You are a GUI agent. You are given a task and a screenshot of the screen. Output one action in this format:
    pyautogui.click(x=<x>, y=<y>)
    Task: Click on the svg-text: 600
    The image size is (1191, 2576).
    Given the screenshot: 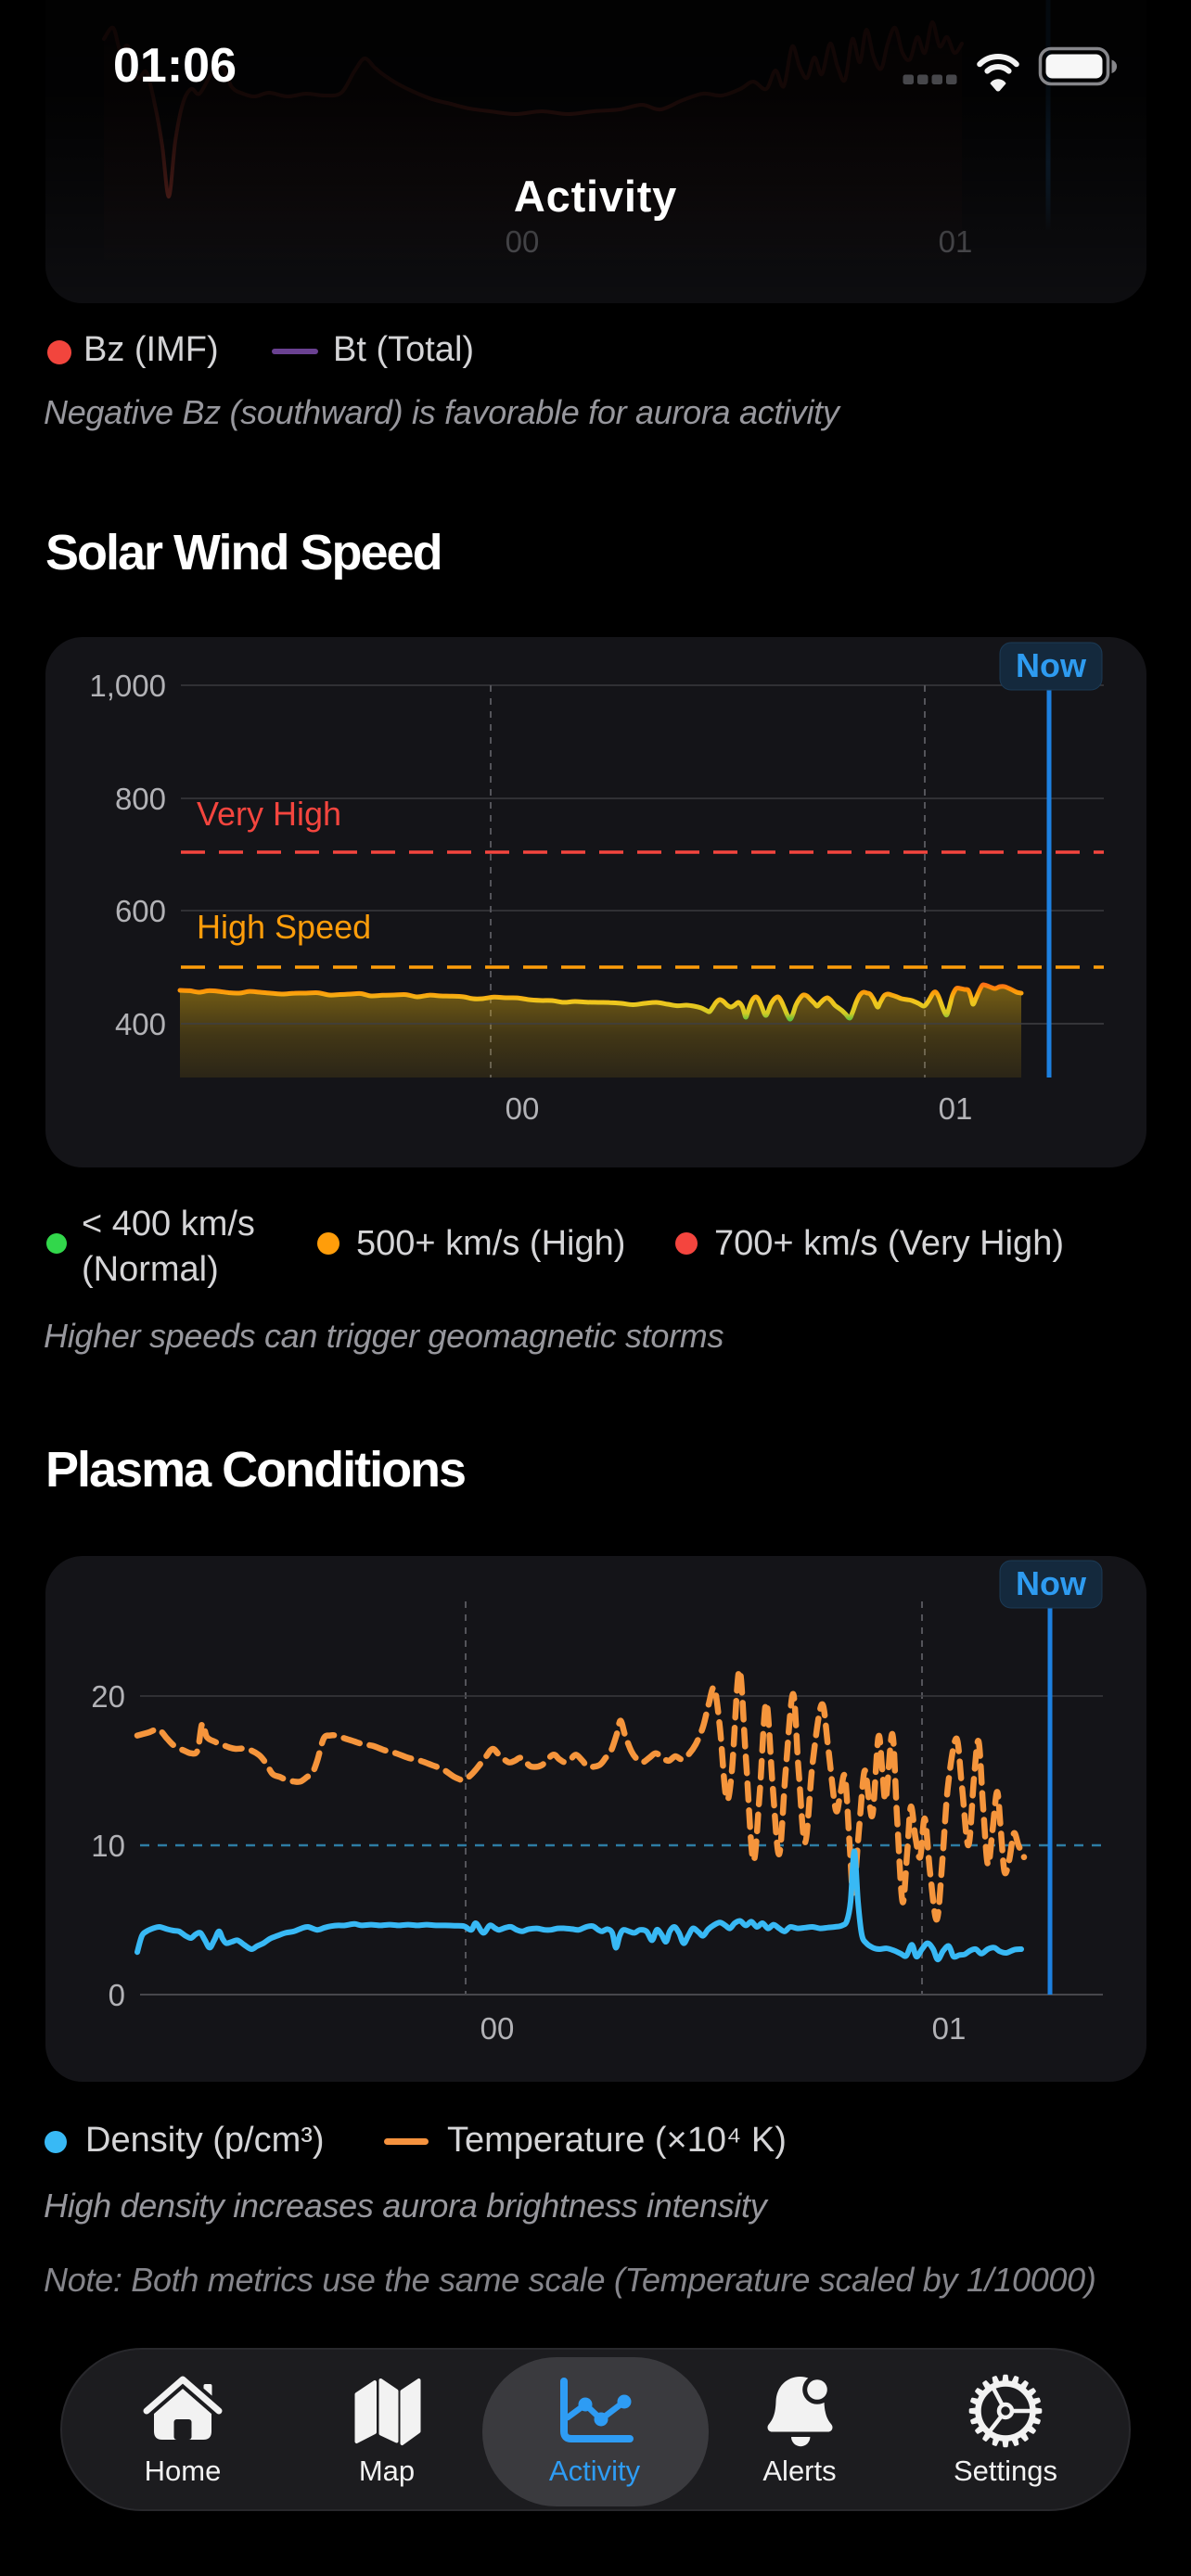 What is the action you would take?
    pyautogui.click(x=140, y=911)
    